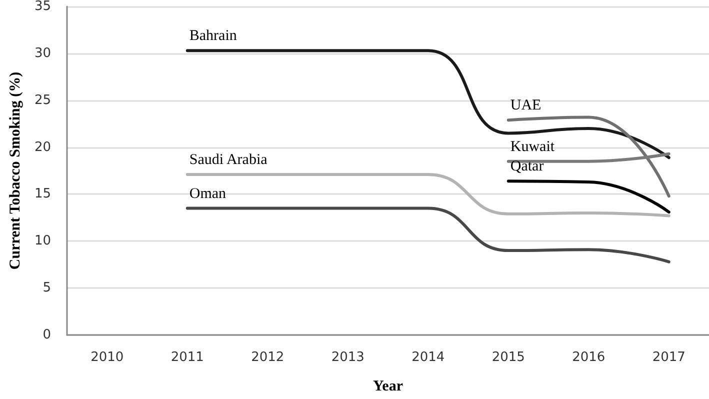 Image resolution: width=709 pixels, height=399 pixels. What do you see at coordinates (213, 36) in the screenshot?
I see `series-label: Bahrain` at bounding box center [213, 36].